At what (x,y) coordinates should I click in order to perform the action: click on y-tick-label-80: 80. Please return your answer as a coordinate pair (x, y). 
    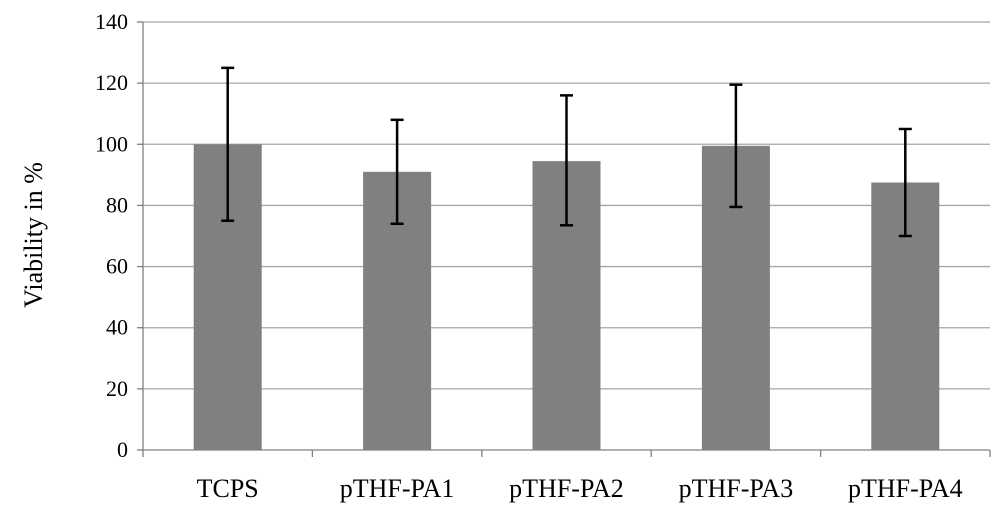
    Looking at the image, I should click on (117, 204).